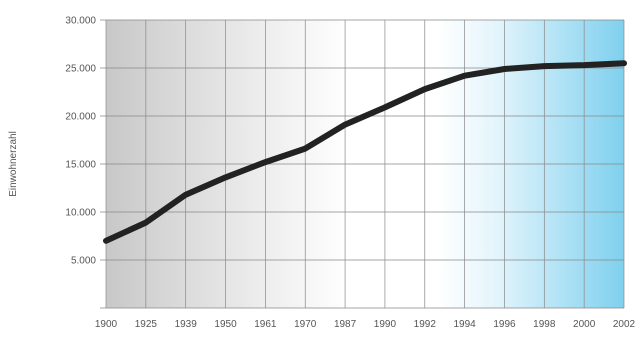 This screenshot has width=641, height=346. I want to click on y-tick-label: 30.000, so click(80, 21).